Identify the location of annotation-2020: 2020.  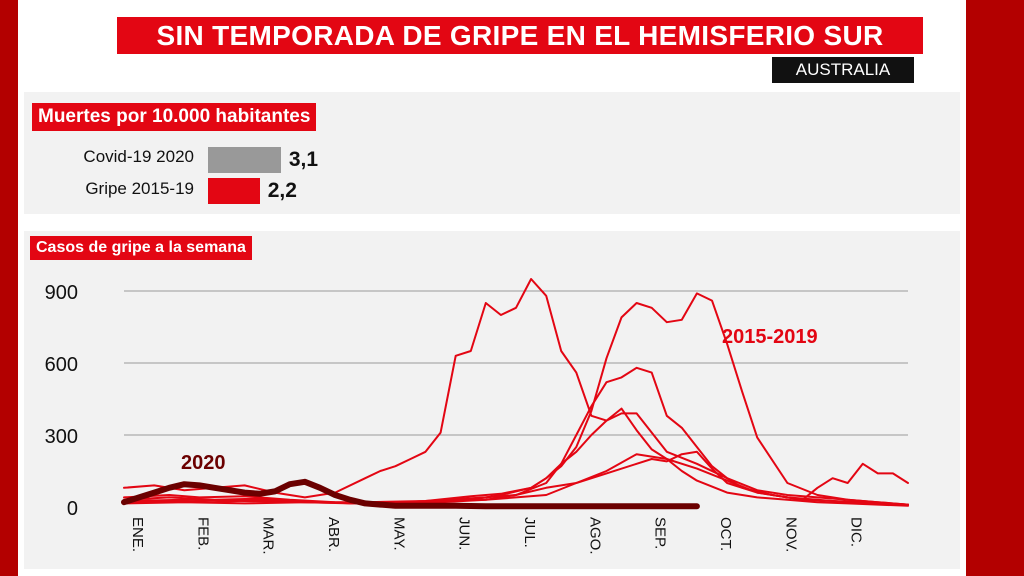
(203, 463).